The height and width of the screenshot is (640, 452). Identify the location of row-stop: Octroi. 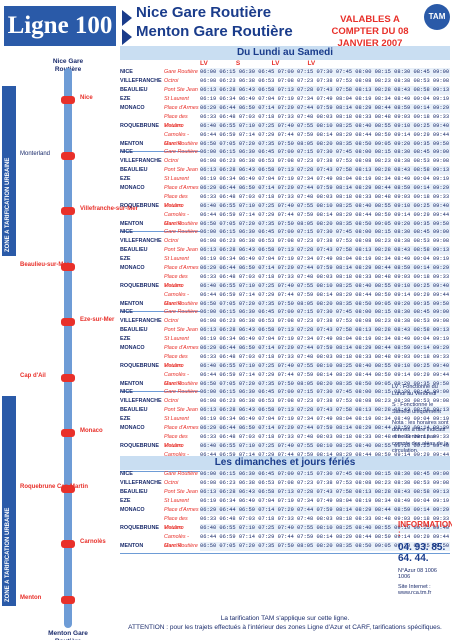
(171, 321).